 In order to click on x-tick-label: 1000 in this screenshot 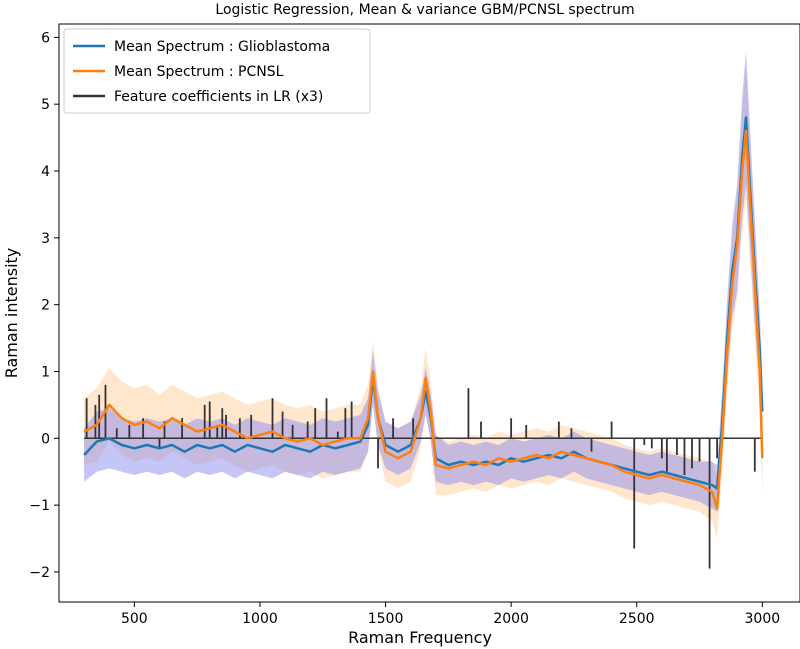, I will do `click(260, 619)`.